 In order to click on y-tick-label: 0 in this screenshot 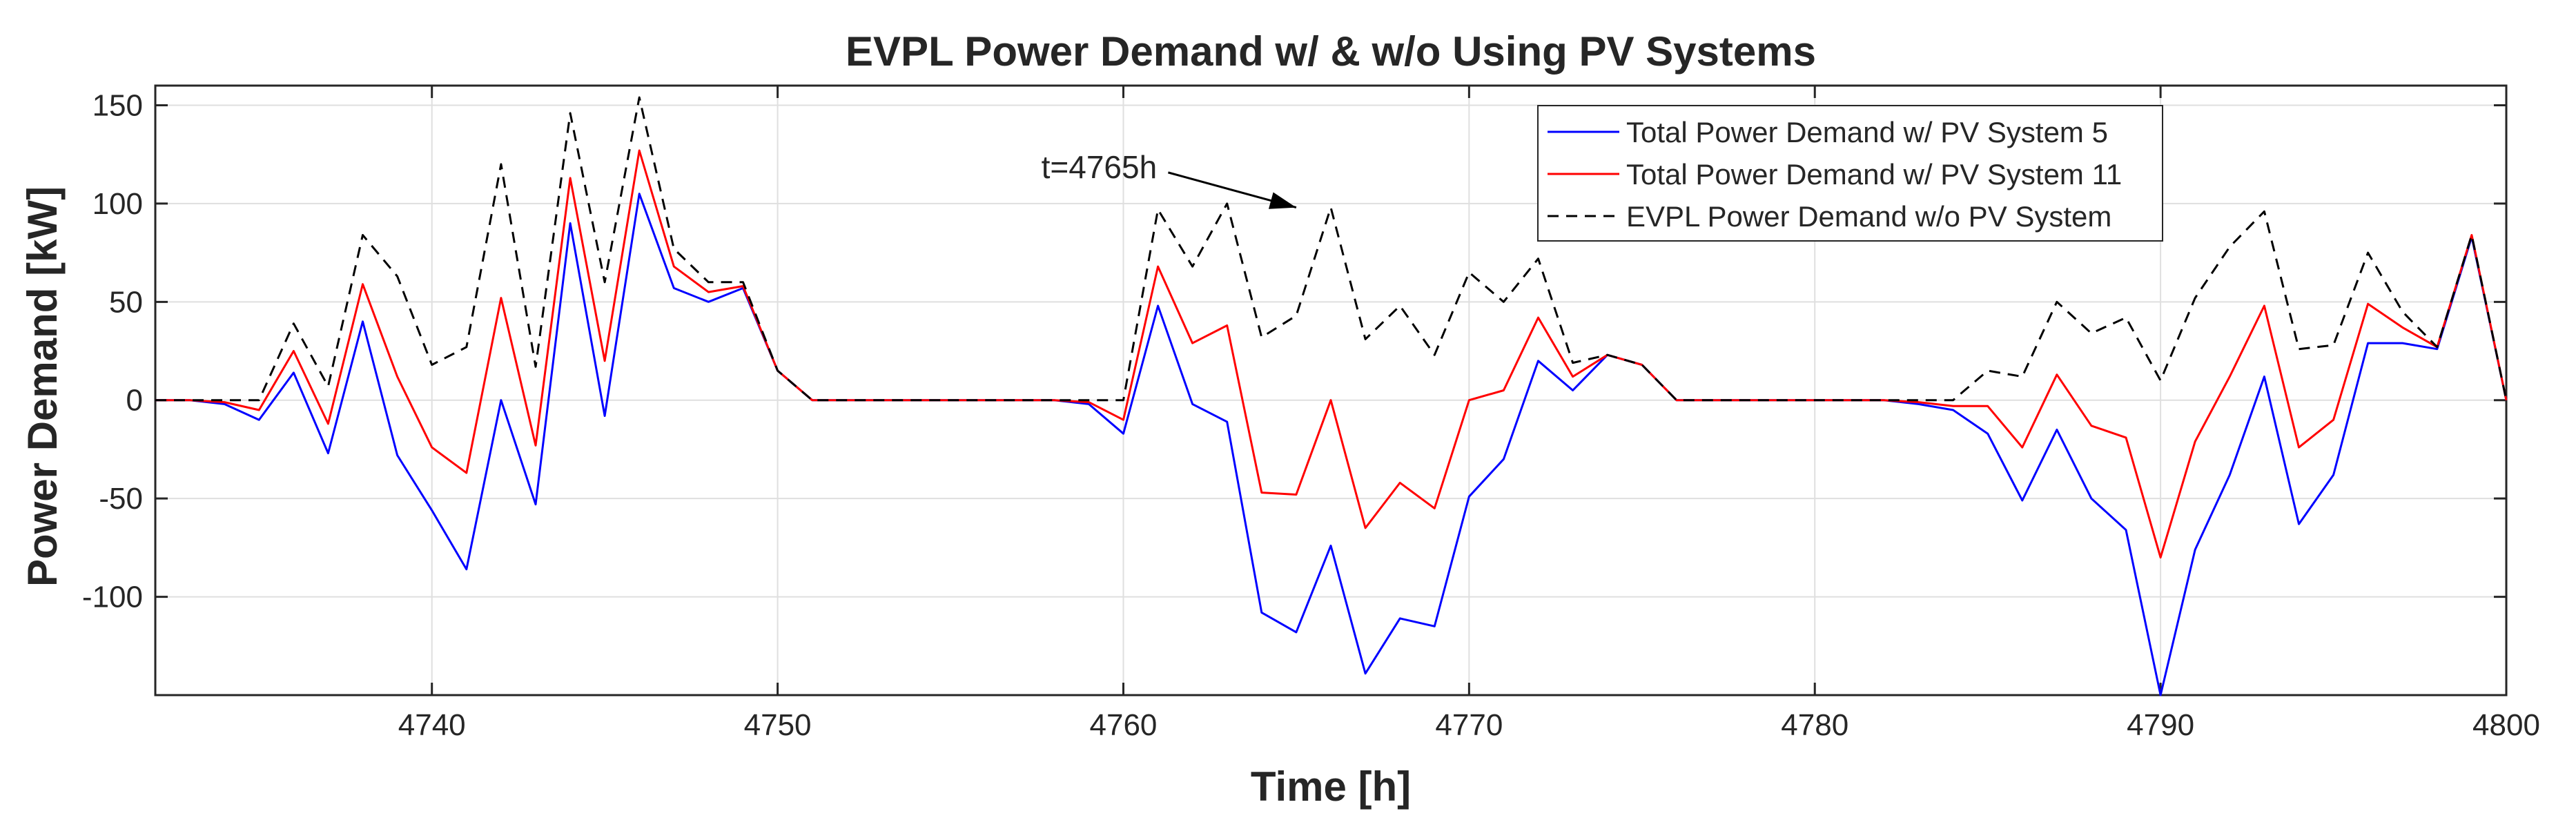, I will do `click(134, 401)`.